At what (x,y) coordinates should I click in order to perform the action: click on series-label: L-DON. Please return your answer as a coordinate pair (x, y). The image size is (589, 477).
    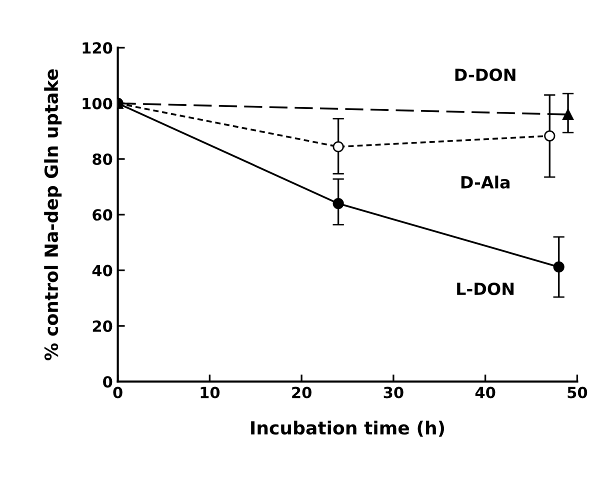
    Looking at the image, I should click on (485, 289).